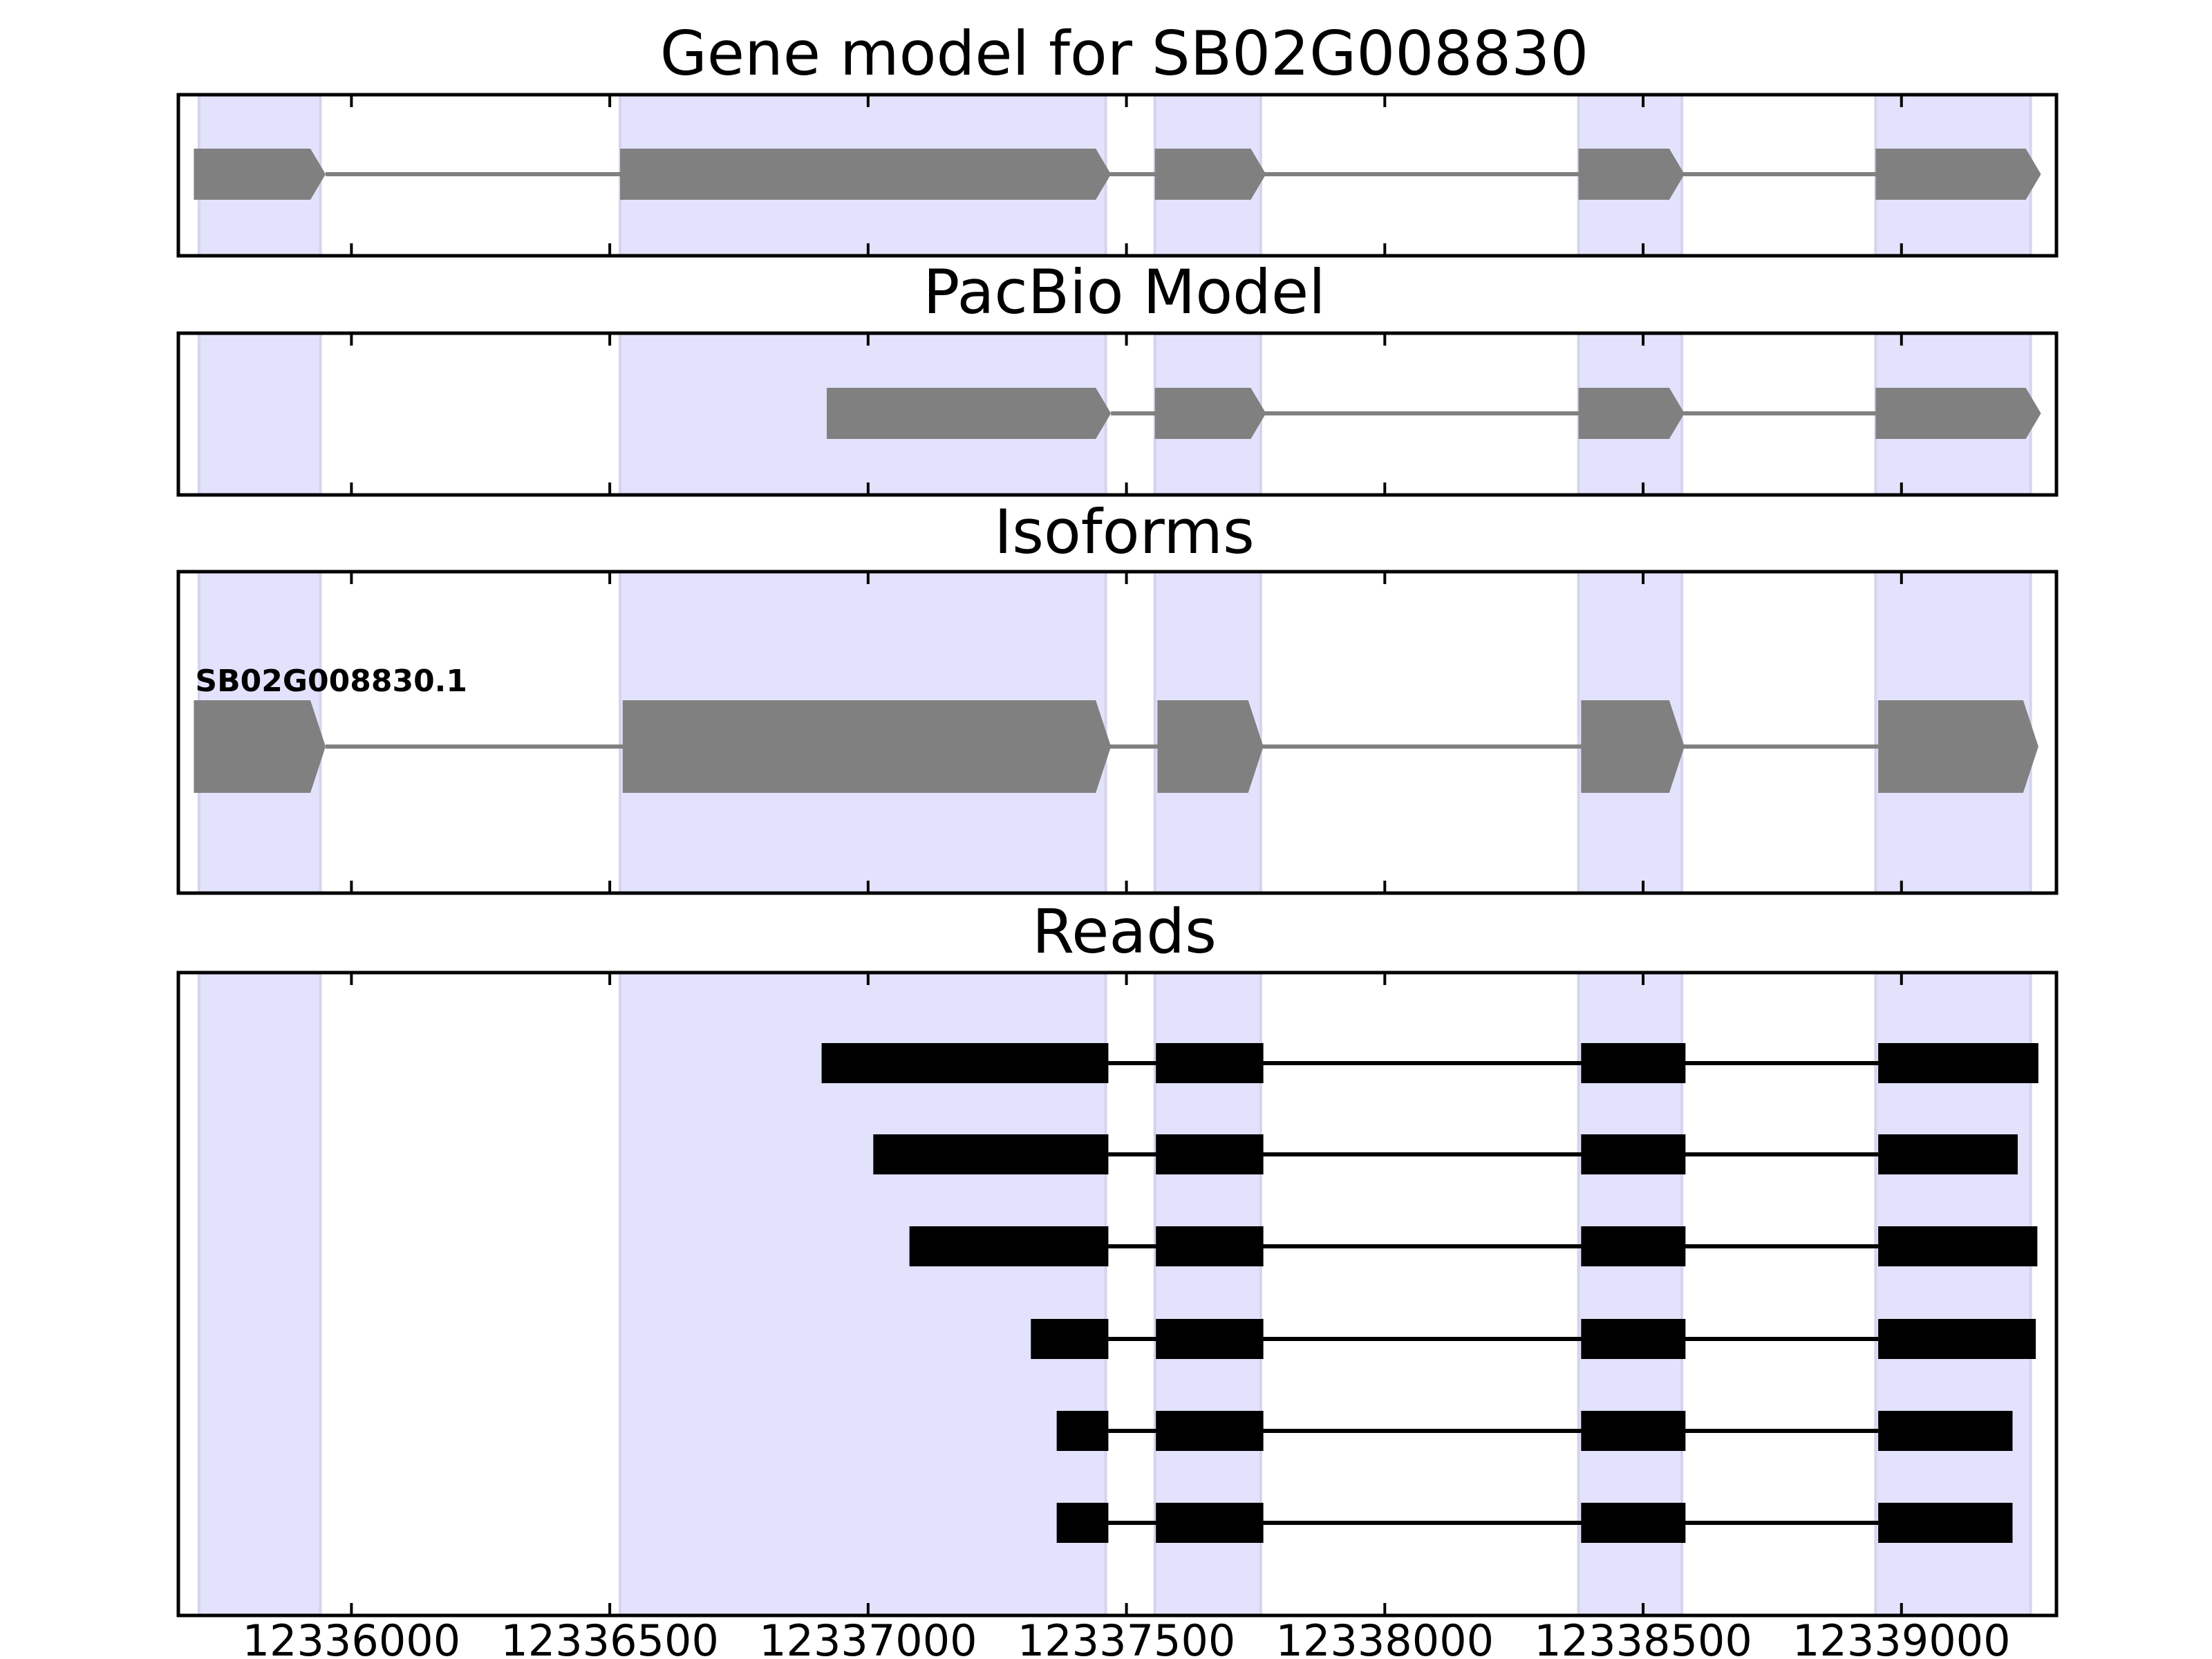  I want to click on panel-title: Gene model for SB02G008830, so click(1124, 54).